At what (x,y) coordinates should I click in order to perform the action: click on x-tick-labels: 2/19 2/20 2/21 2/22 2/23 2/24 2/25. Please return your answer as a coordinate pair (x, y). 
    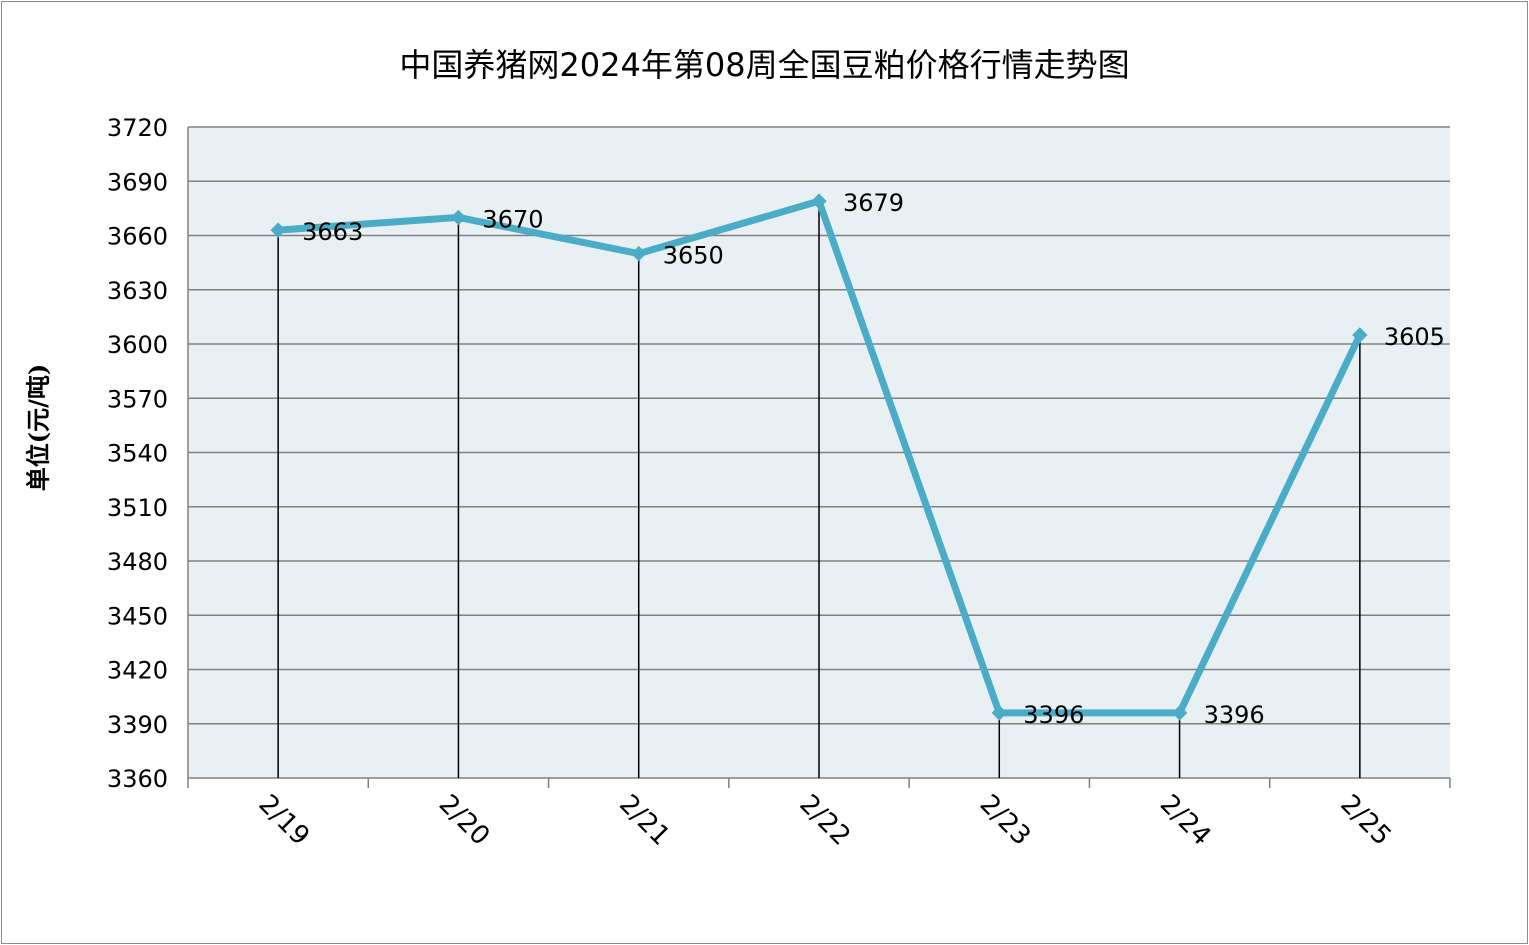
    Looking at the image, I should click on (825, 820).